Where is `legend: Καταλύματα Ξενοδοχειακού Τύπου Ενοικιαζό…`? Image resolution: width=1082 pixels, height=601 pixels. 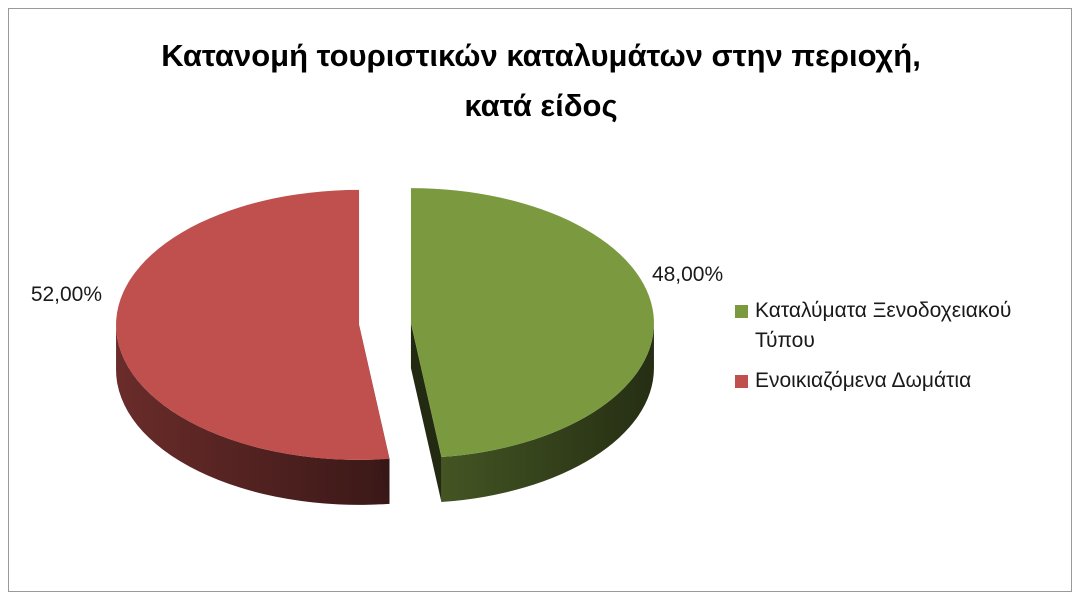
legend: Καταλύματα Ξενοδοχειακού Τύπου Ενοικιαζό… is located at coordinates (898, 351).